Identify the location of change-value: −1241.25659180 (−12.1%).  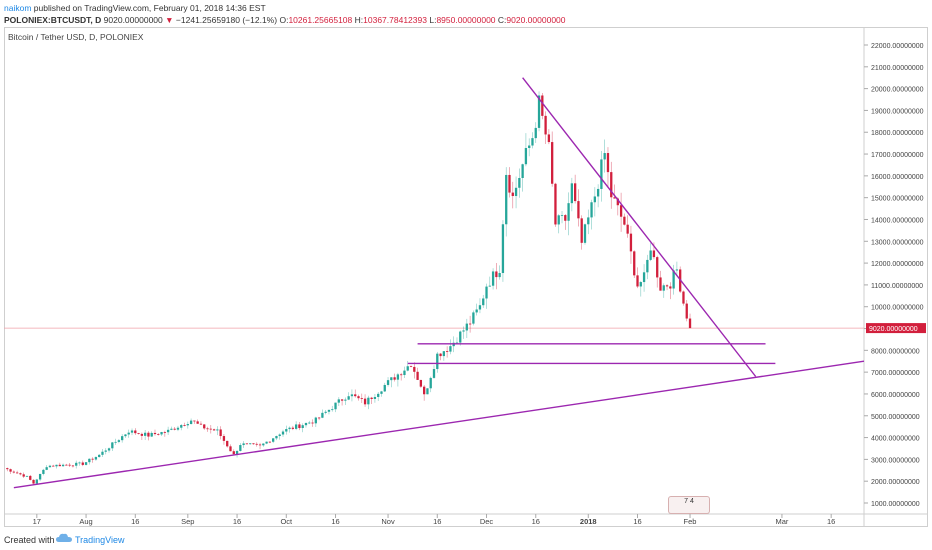
(226, 20).